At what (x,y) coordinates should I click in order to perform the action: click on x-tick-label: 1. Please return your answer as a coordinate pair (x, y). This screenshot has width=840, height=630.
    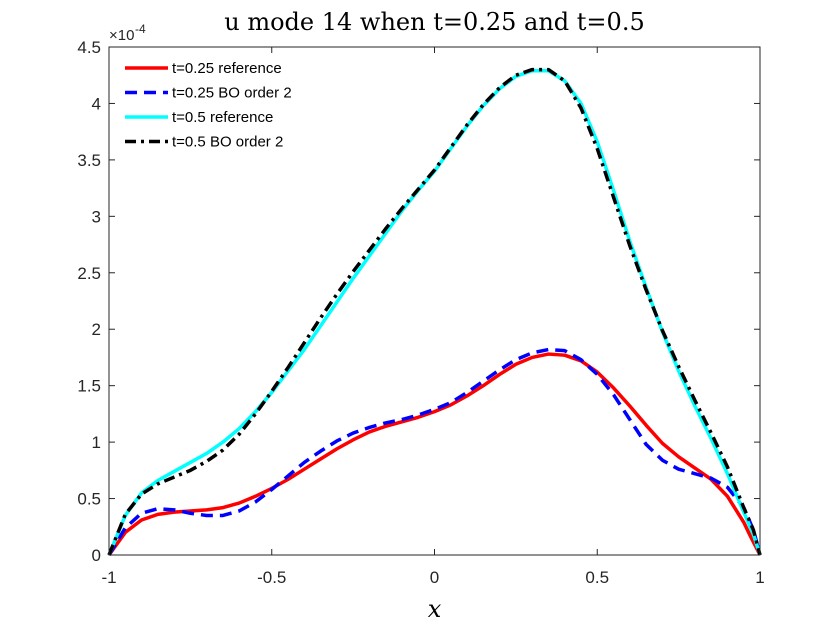
    Looking at the image, I should click on (759, 577).